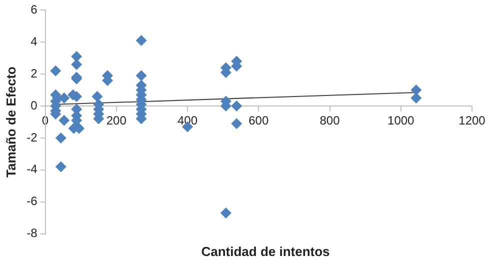  I want to click on y-tick-label: -4, so click(32, 169).